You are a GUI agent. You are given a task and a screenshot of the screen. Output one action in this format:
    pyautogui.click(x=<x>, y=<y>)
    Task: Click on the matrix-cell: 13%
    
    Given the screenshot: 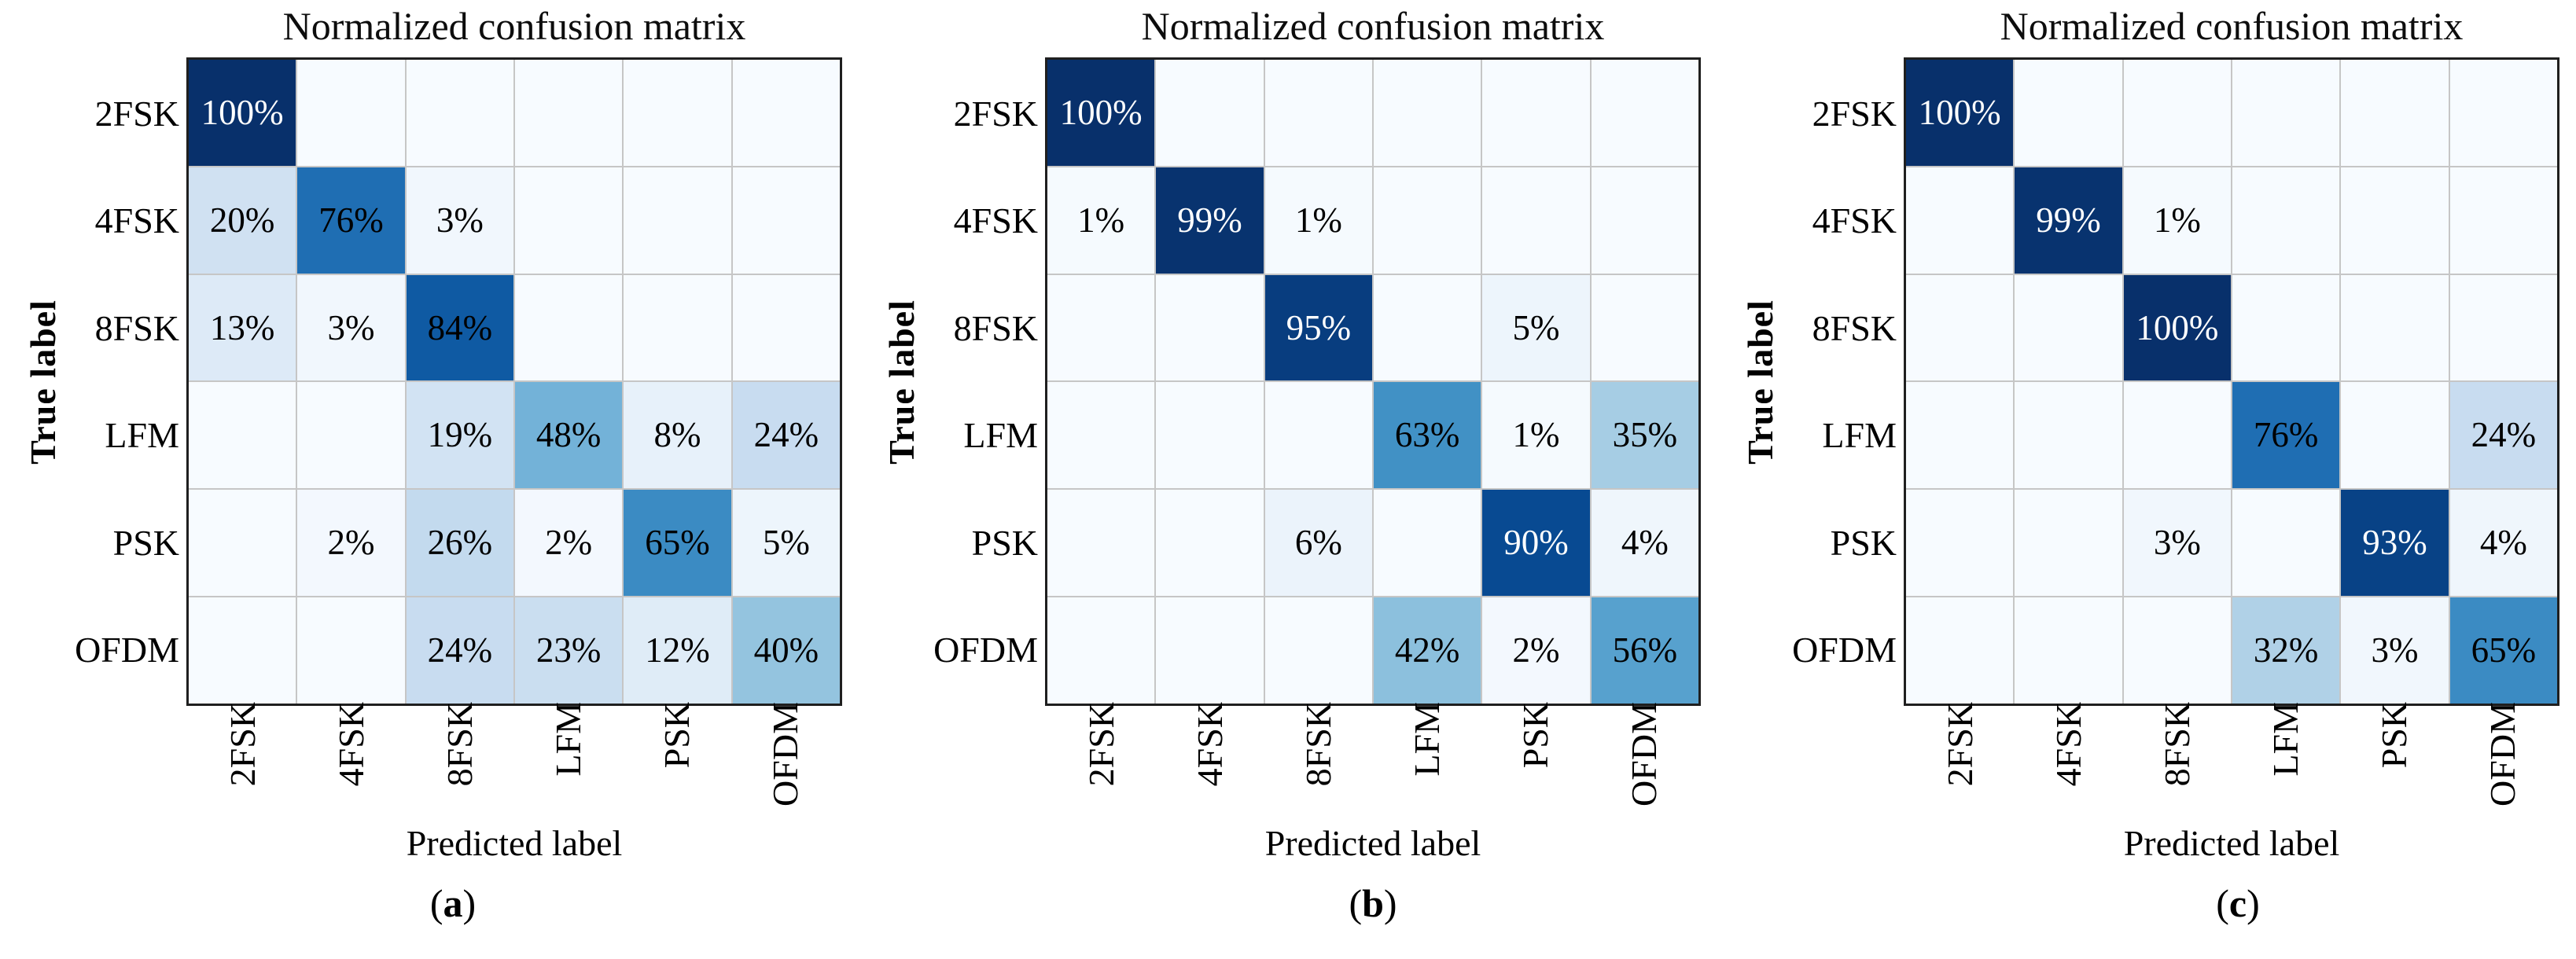 What is the action you would take?
    pyautogui.click(x=243, y=327)
    